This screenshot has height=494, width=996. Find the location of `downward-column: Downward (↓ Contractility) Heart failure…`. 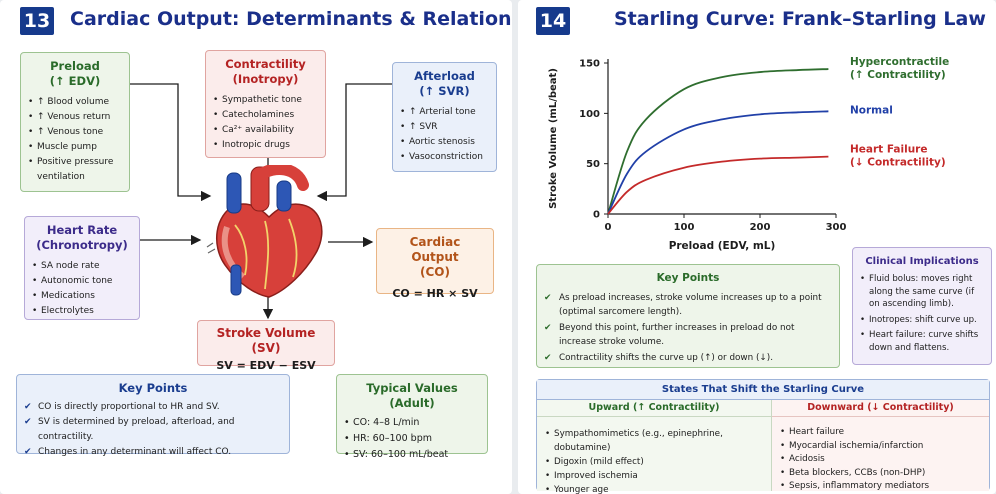

downward-column: Downward (↓ Contractility) Heart failure… is located at coordinates (880, 447).